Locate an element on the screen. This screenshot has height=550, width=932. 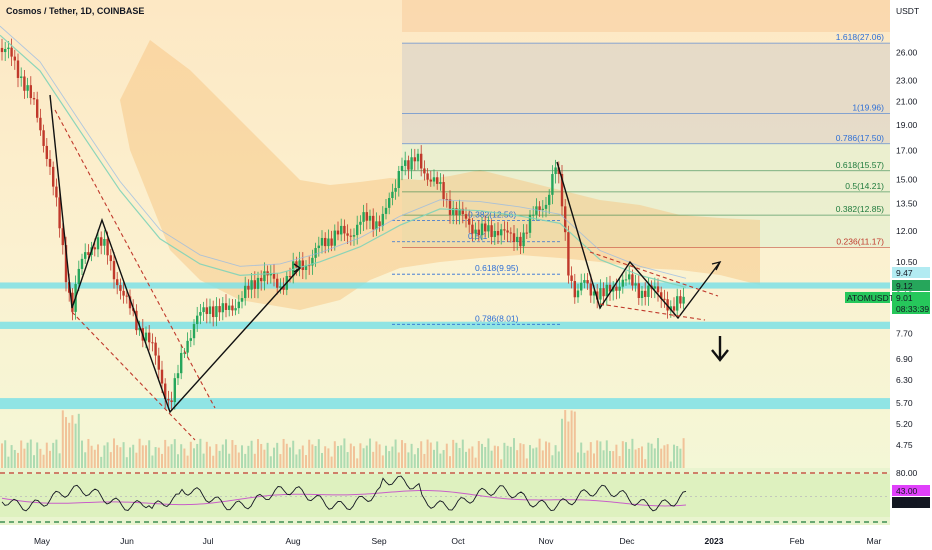
time-tick-6: Nov is located at coordinates (546, 541).